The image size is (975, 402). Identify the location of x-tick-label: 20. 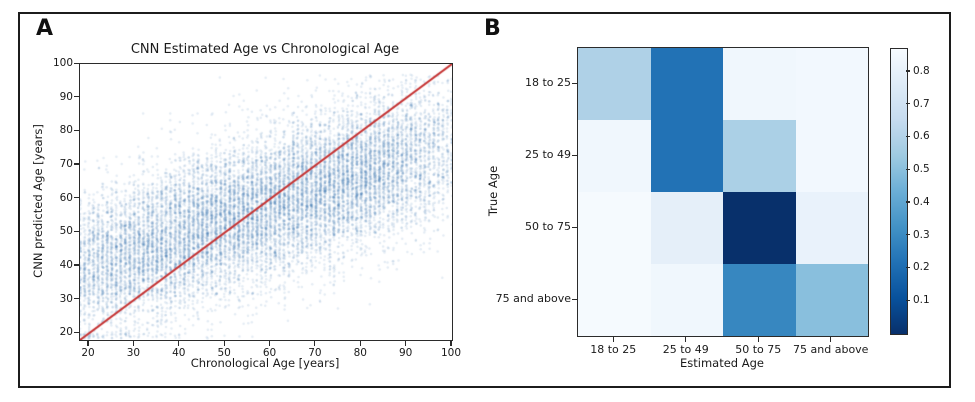
(88, 353).